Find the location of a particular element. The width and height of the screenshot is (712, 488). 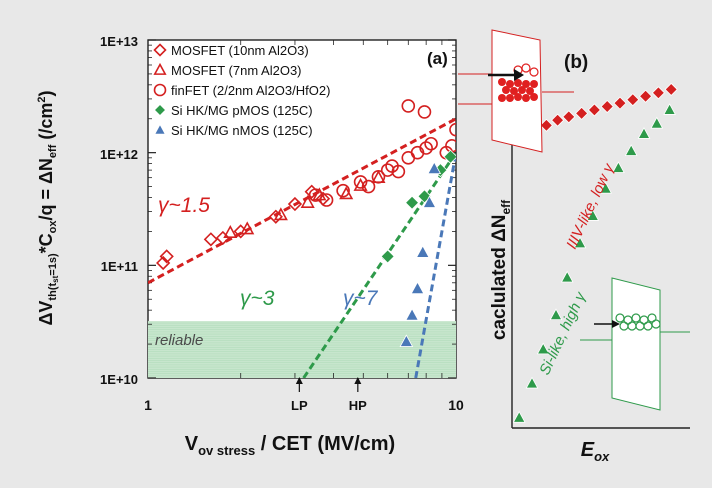

gamma-3-annotation: γ~3 is located at coordinates (257, 298).